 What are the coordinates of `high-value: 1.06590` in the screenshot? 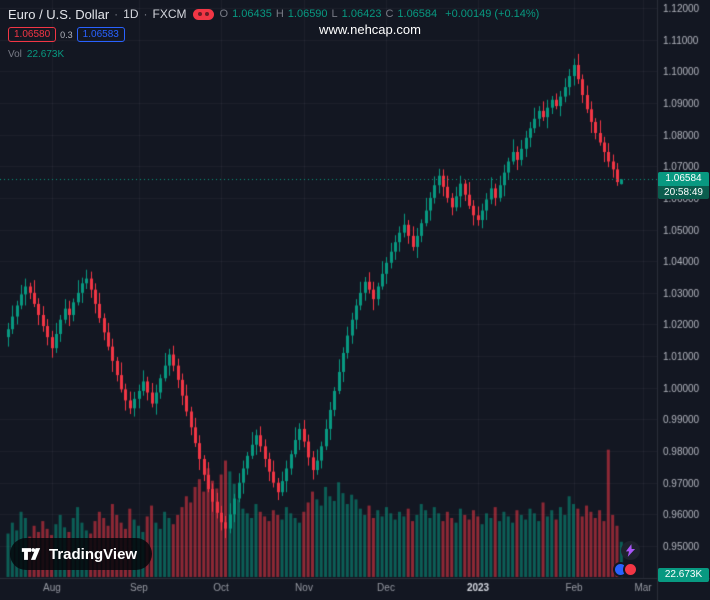 It's located at (307, 14).